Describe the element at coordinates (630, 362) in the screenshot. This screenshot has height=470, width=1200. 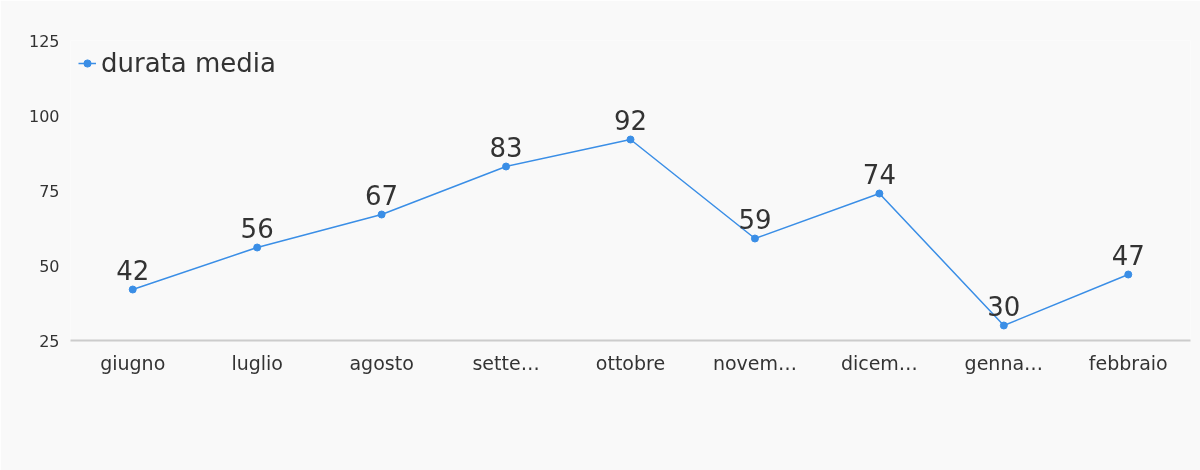
I see `x-tick-label: ottobre` at that location.